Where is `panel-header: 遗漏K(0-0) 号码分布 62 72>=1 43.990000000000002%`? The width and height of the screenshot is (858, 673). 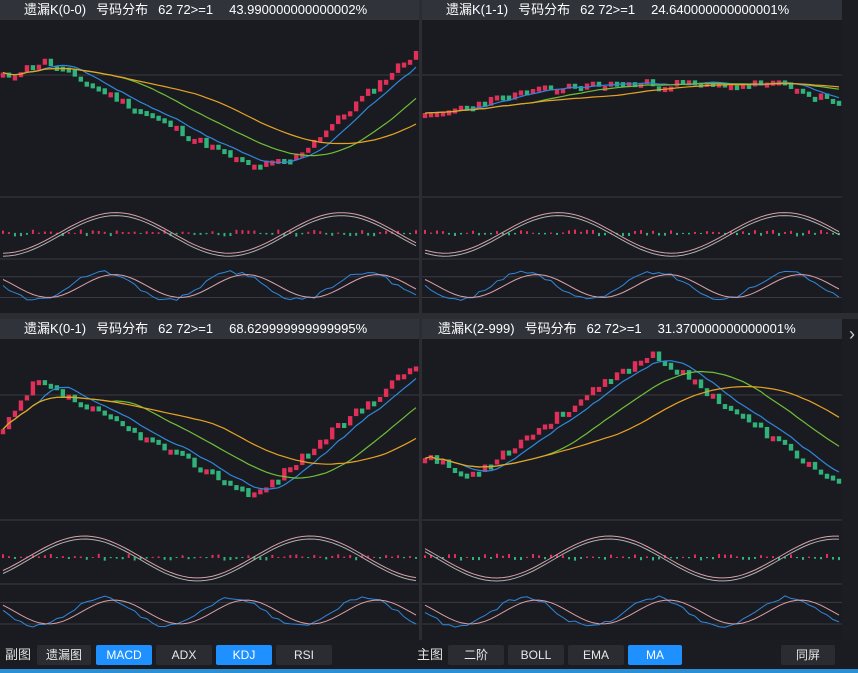 panel-header: 遗漏K(0-0) 号码分布 62 72>=1 43.990000000000002% is located at coordinates (209, 10).